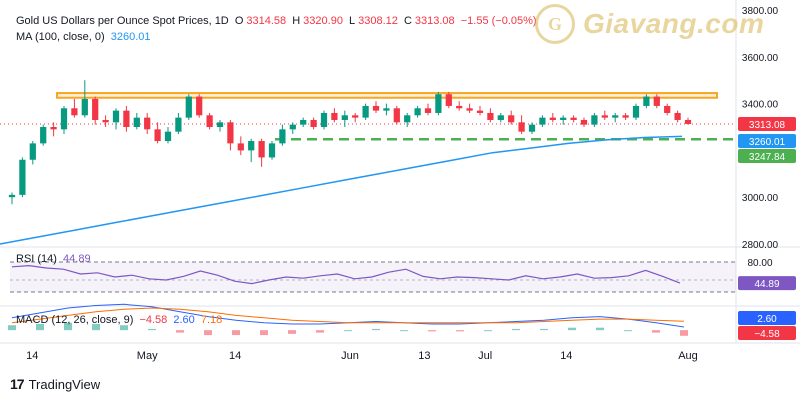  I want to click on rsi-badge: 44.89, so click(766, 284).